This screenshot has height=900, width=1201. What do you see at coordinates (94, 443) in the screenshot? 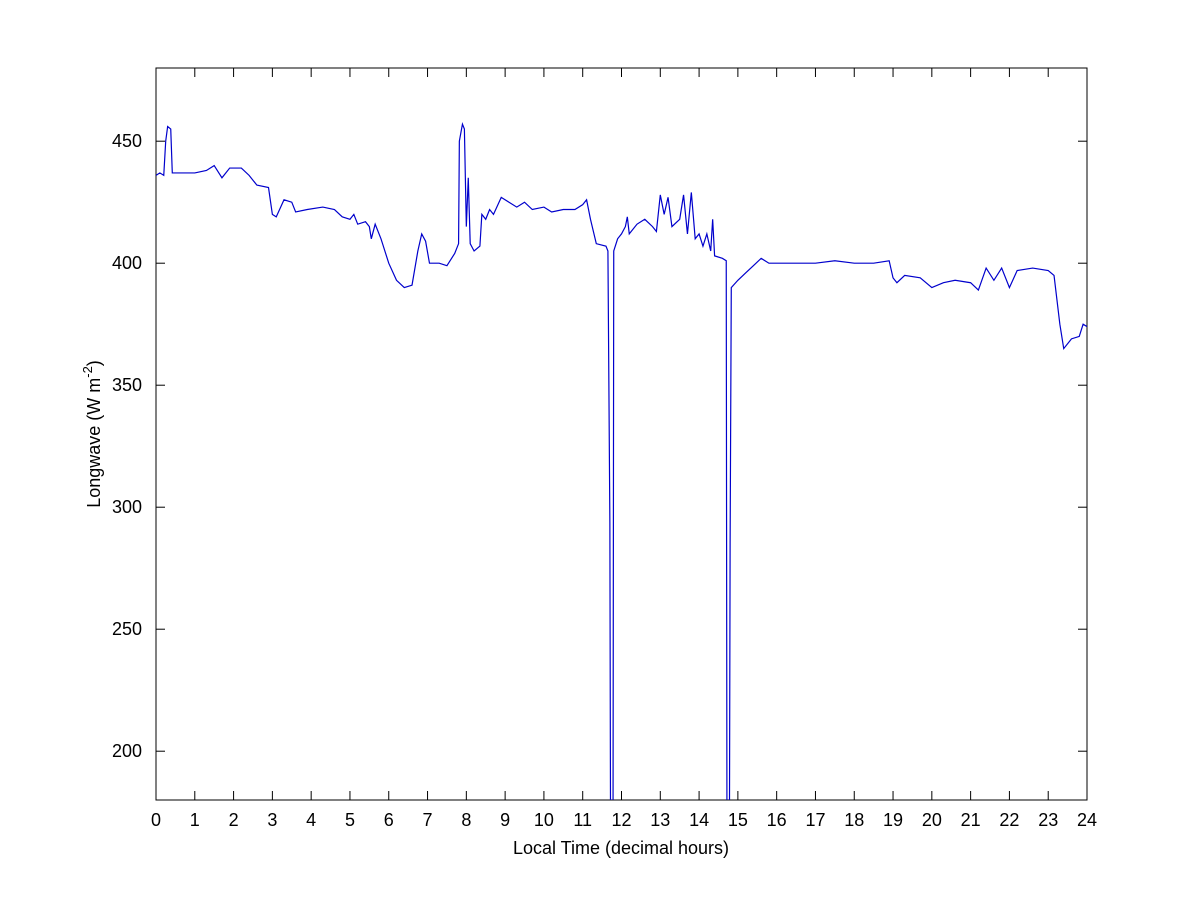
I see `y-axis-label-text: Longwave (W m` at bounding box center [94, 443].